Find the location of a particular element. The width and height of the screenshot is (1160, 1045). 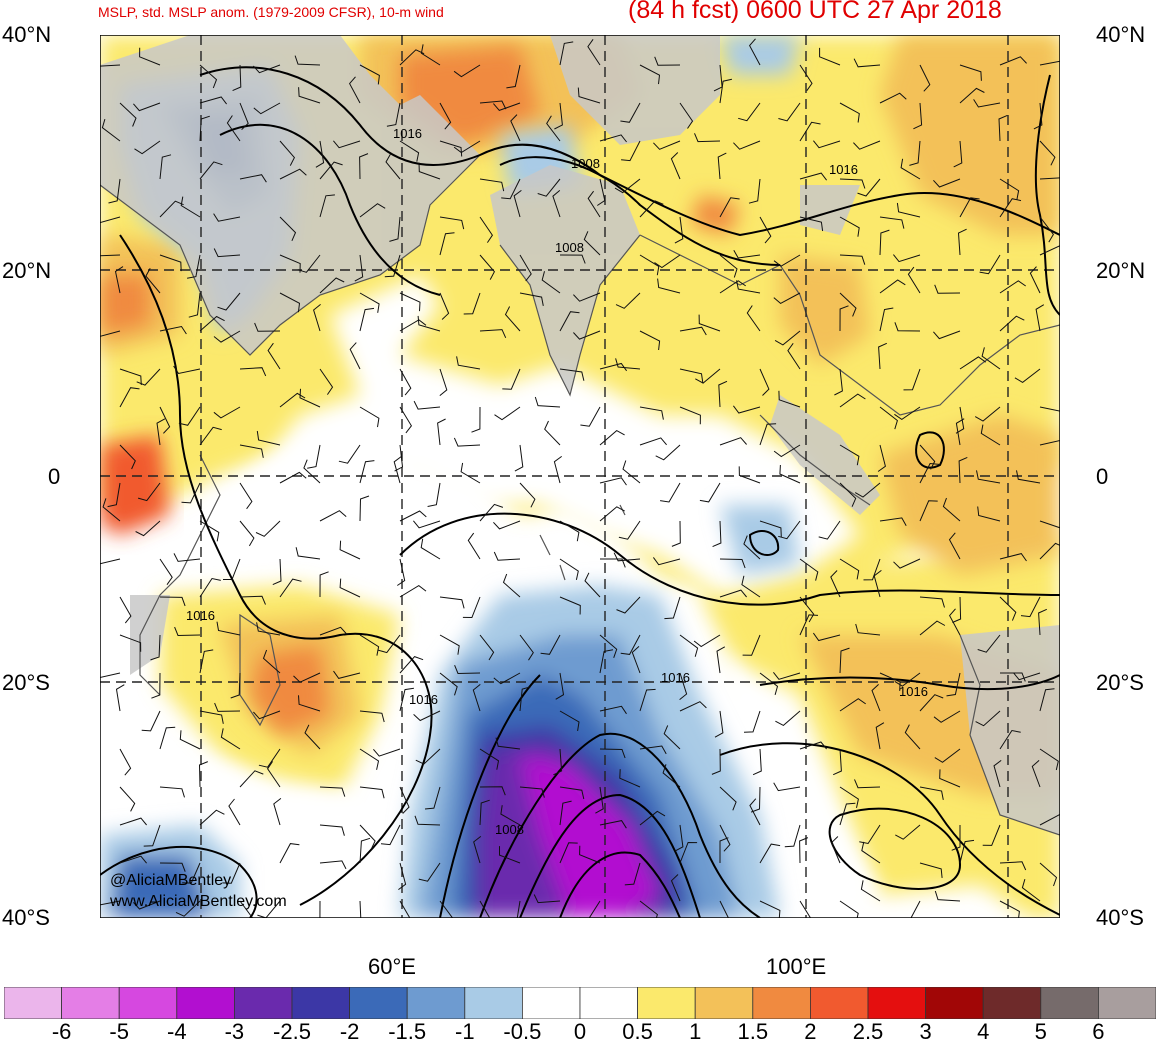

colorbar-label: 2.5 is located at coordinates (868, 1031).